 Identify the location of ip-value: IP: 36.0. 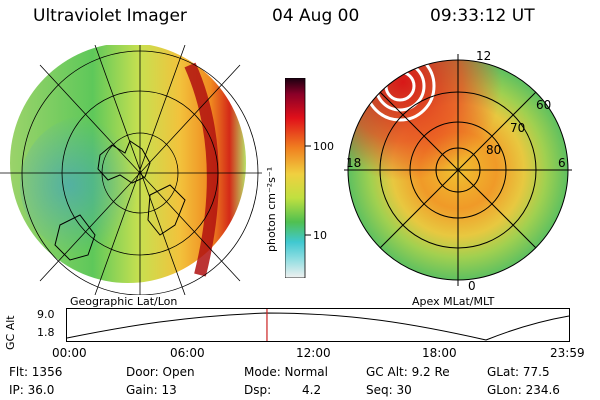
(32, 390).